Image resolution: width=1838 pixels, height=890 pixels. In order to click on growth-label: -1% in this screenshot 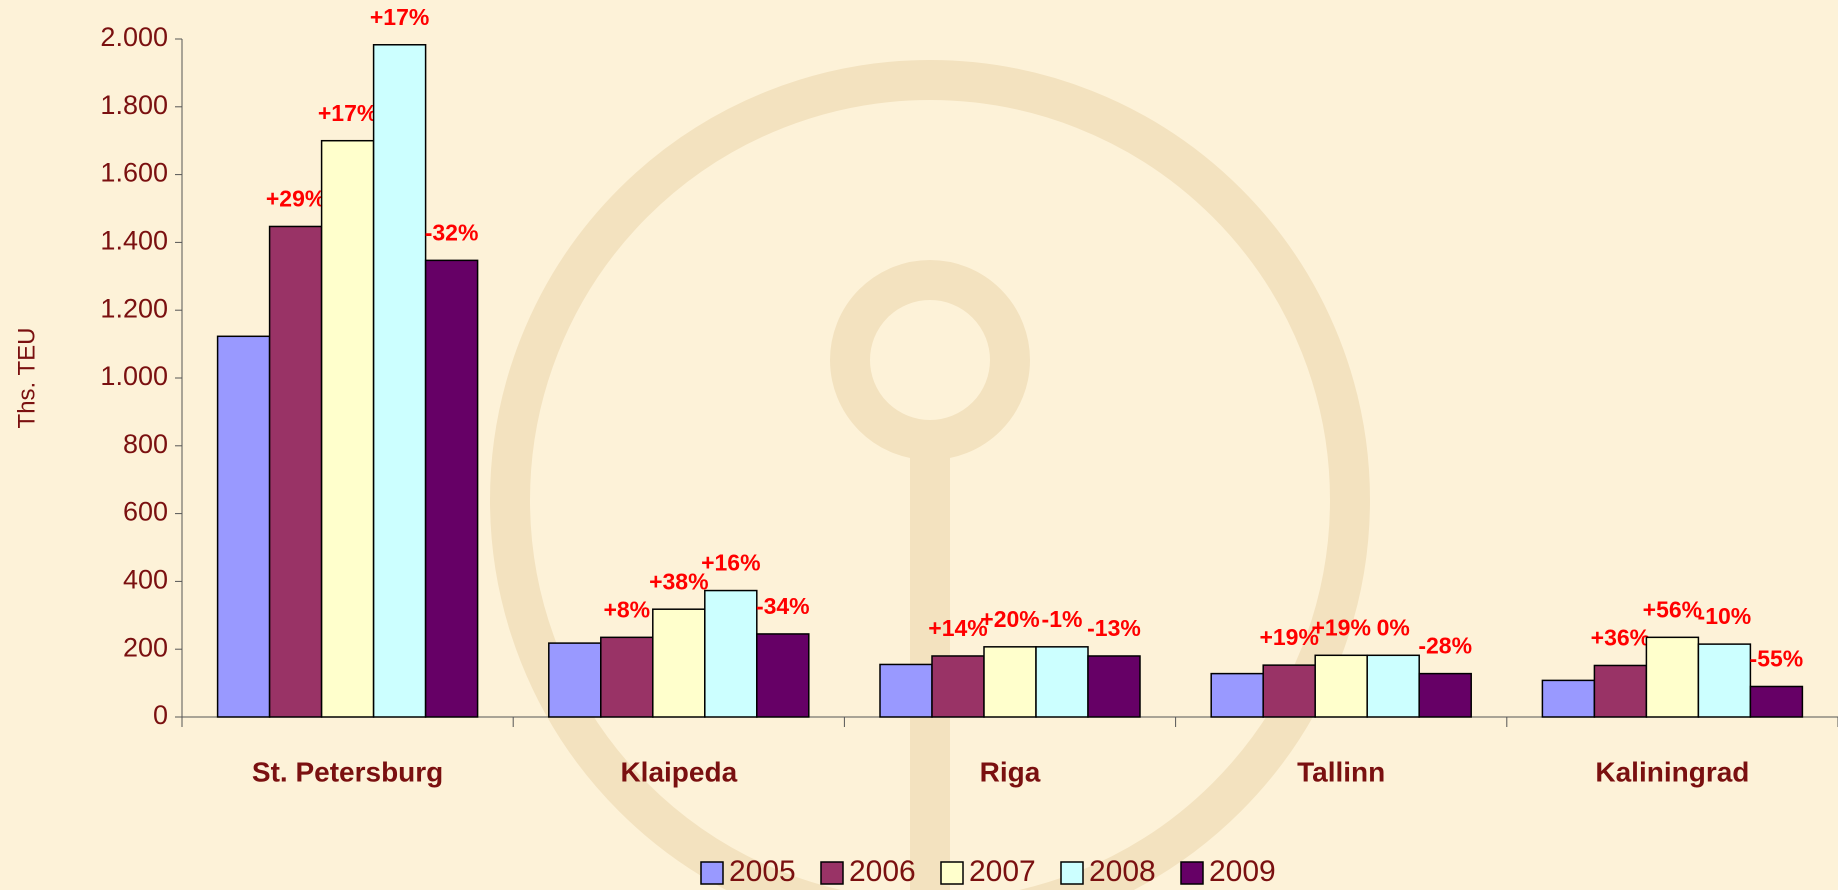, I will do `click(1062, 619)`.